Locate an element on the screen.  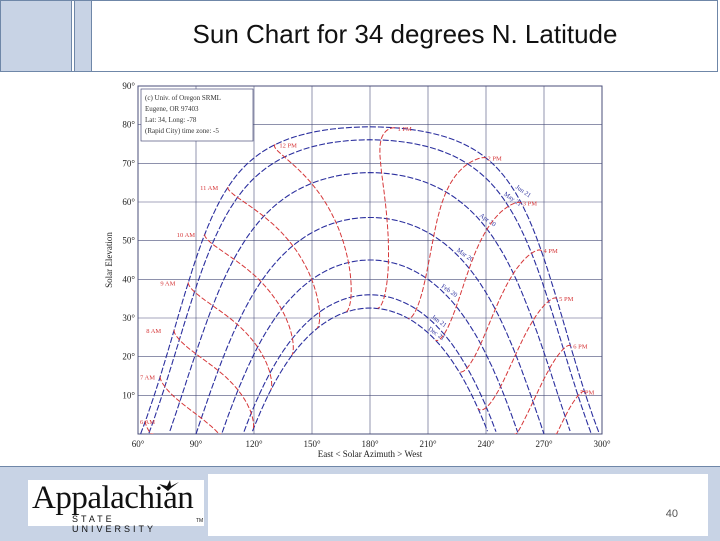
legend-line: Lat: 34, Long: -78 is located at coordinates (171, 120).